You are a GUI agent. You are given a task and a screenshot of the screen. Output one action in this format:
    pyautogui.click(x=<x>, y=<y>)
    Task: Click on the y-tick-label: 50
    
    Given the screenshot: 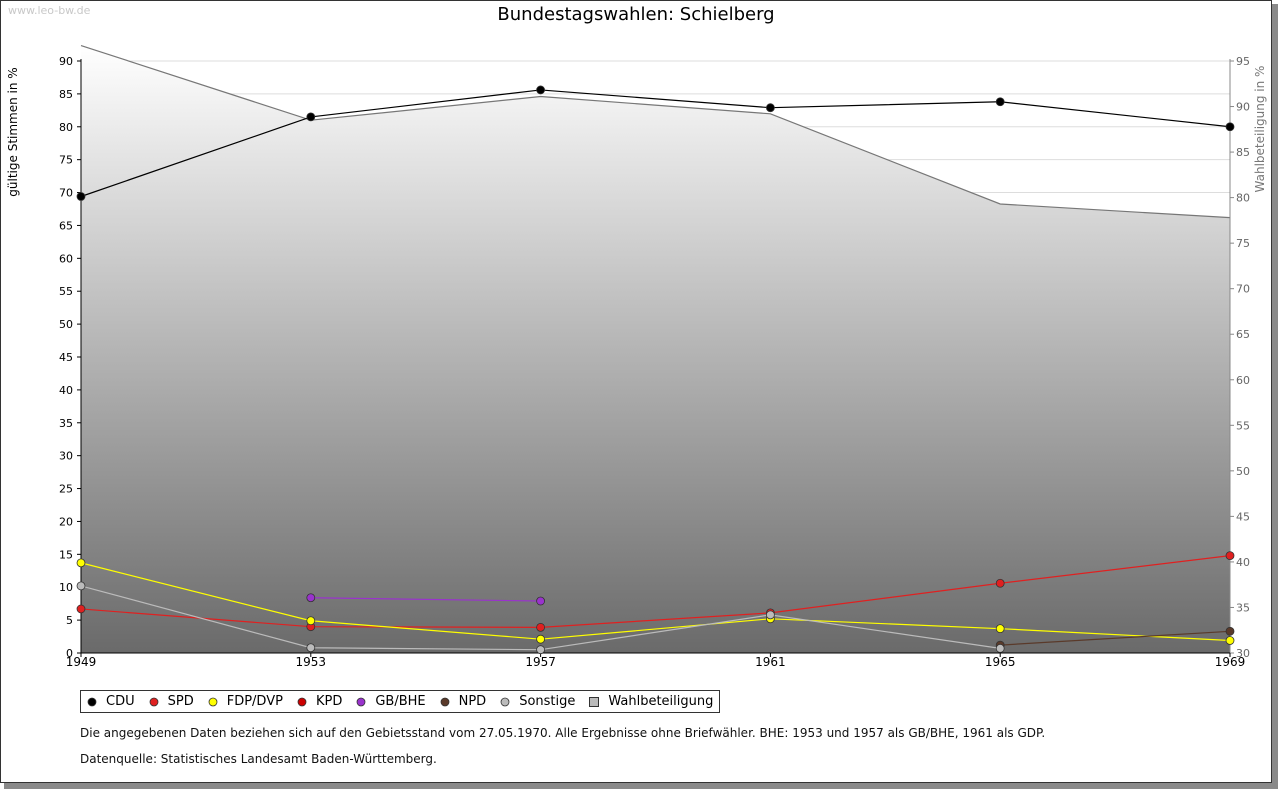 What is the action you would take?
    pyautogui.click(x=66, y=324)
    